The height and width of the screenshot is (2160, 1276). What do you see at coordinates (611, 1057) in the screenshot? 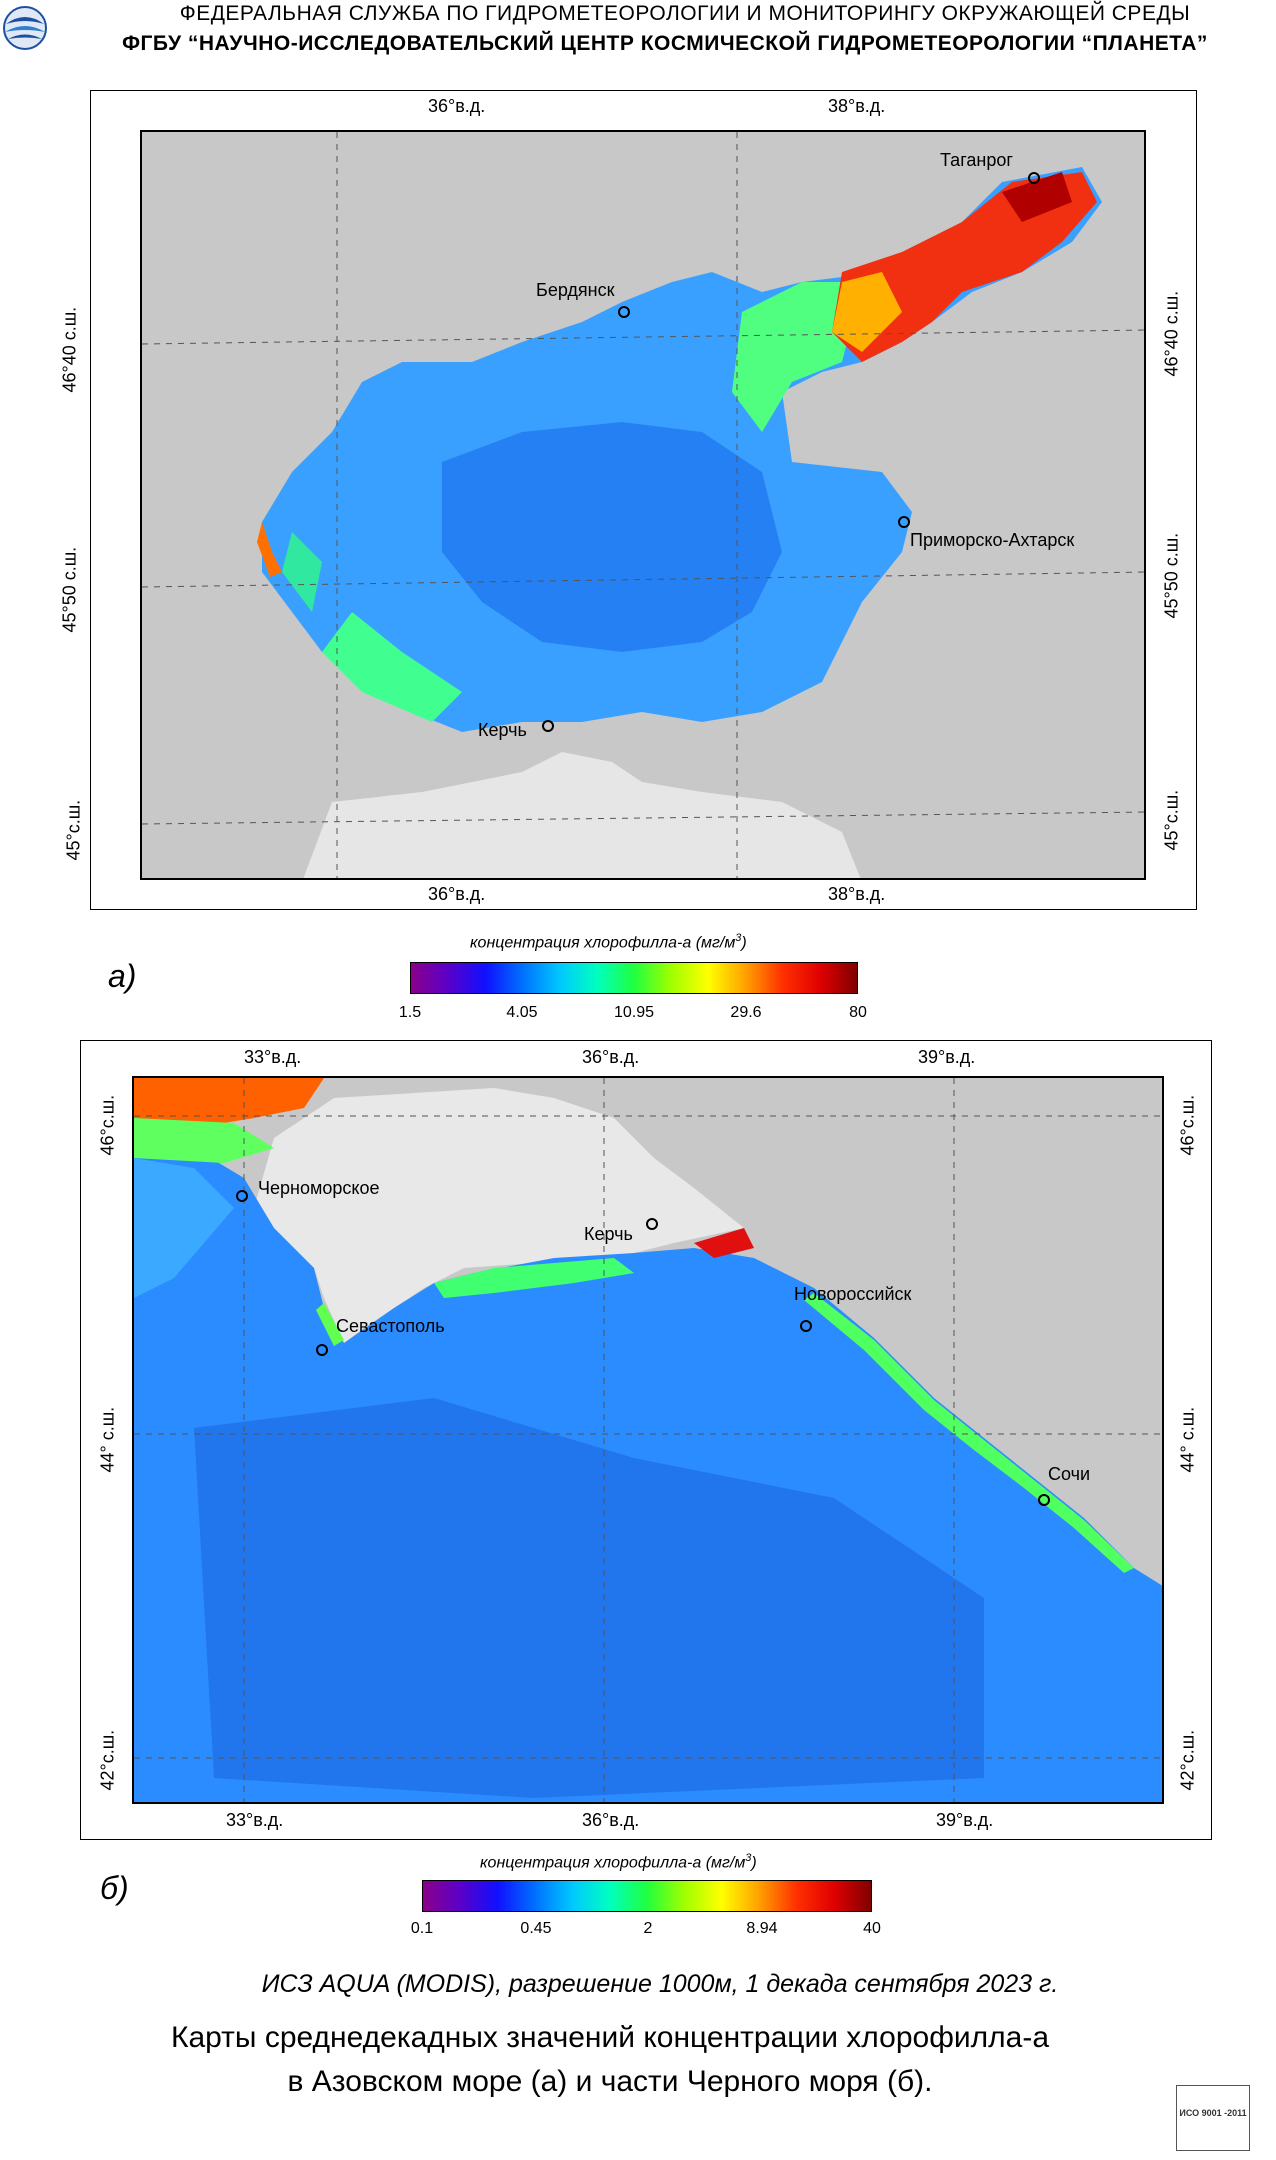
I see `map-b-lon-top-36: 36°в.д.` at bounding box center [611, 1057].